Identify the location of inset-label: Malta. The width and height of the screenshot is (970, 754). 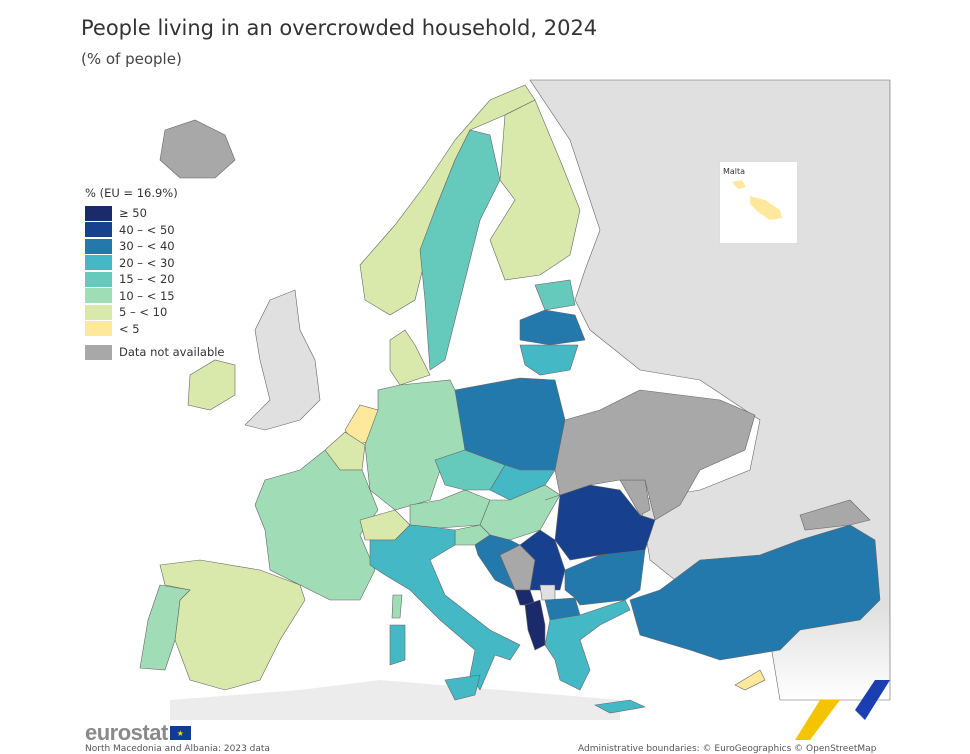
(734, 171).